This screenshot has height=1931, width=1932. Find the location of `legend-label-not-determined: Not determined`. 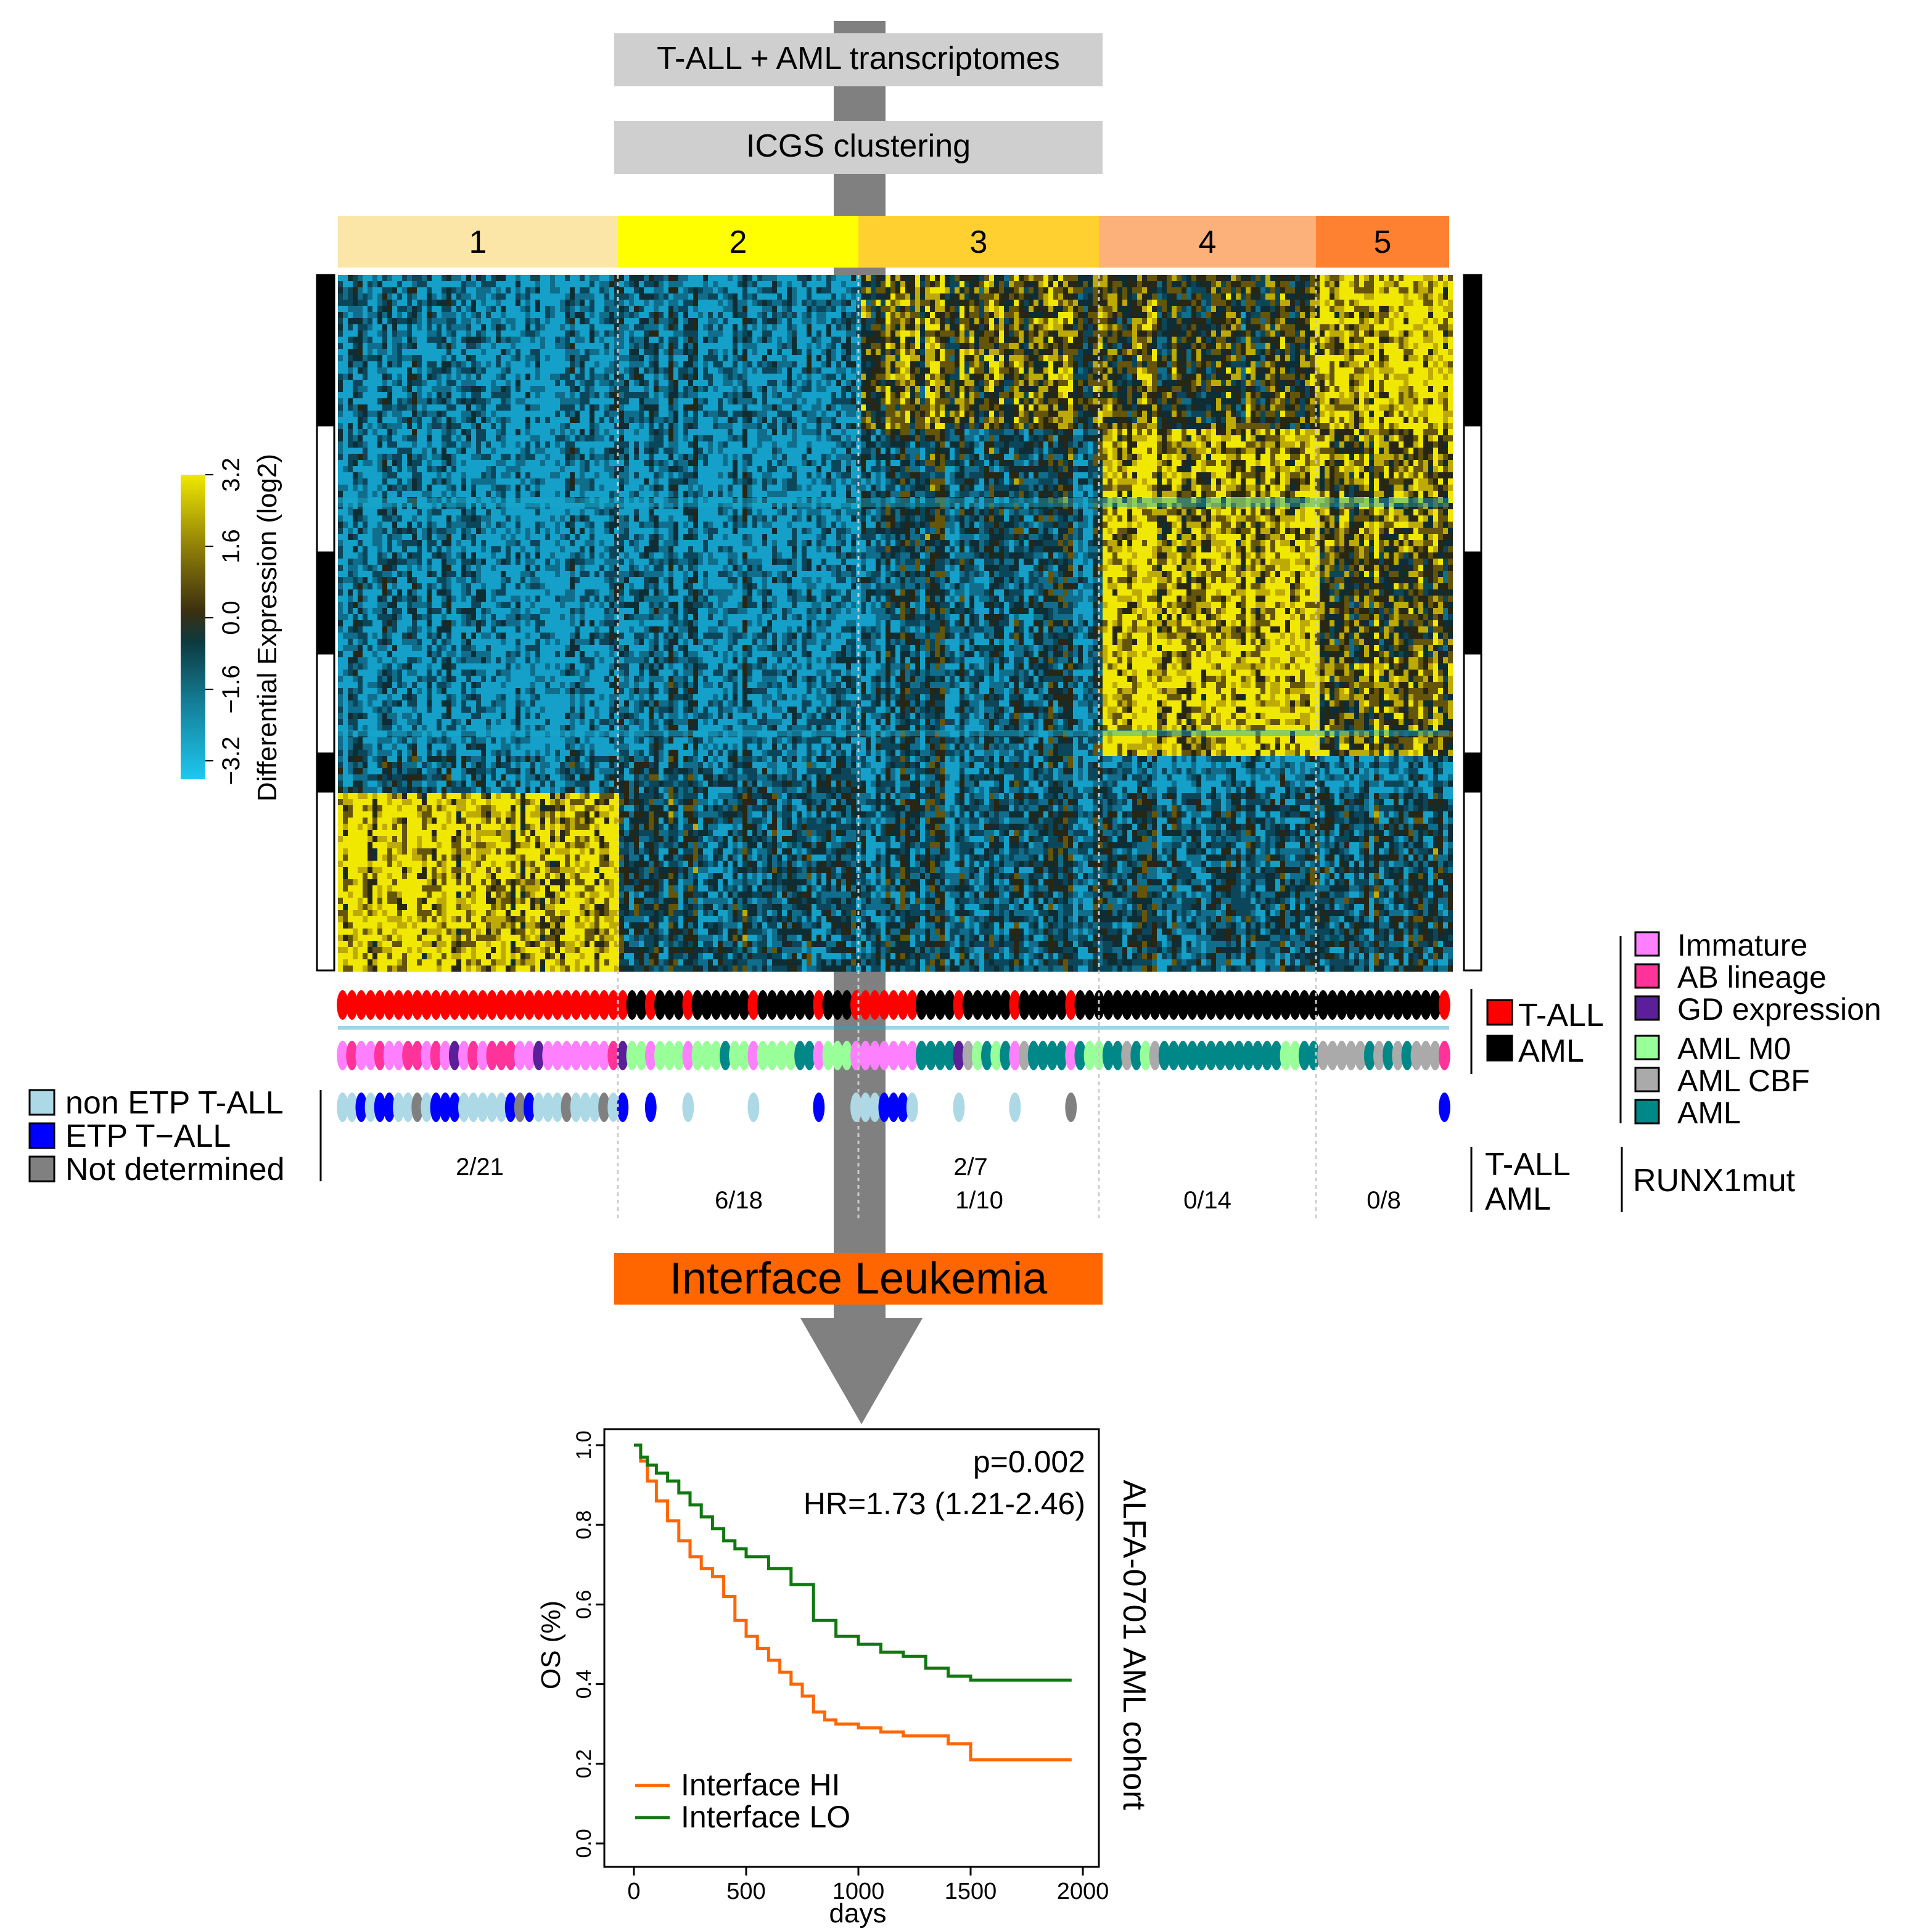

legend-label-not-determined: Not determined is located at coordinates (175, 1169).